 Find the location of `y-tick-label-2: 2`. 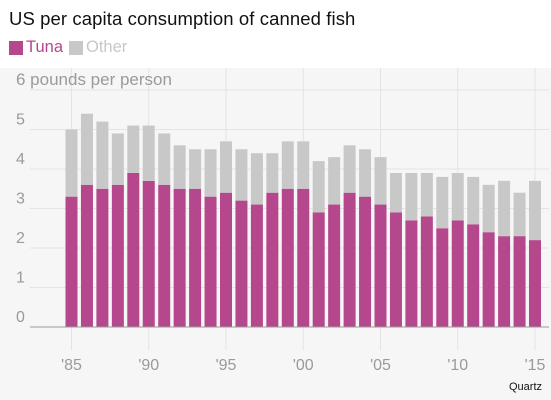

y-tick-label-2: 2 is located at coordinates (20, 238).